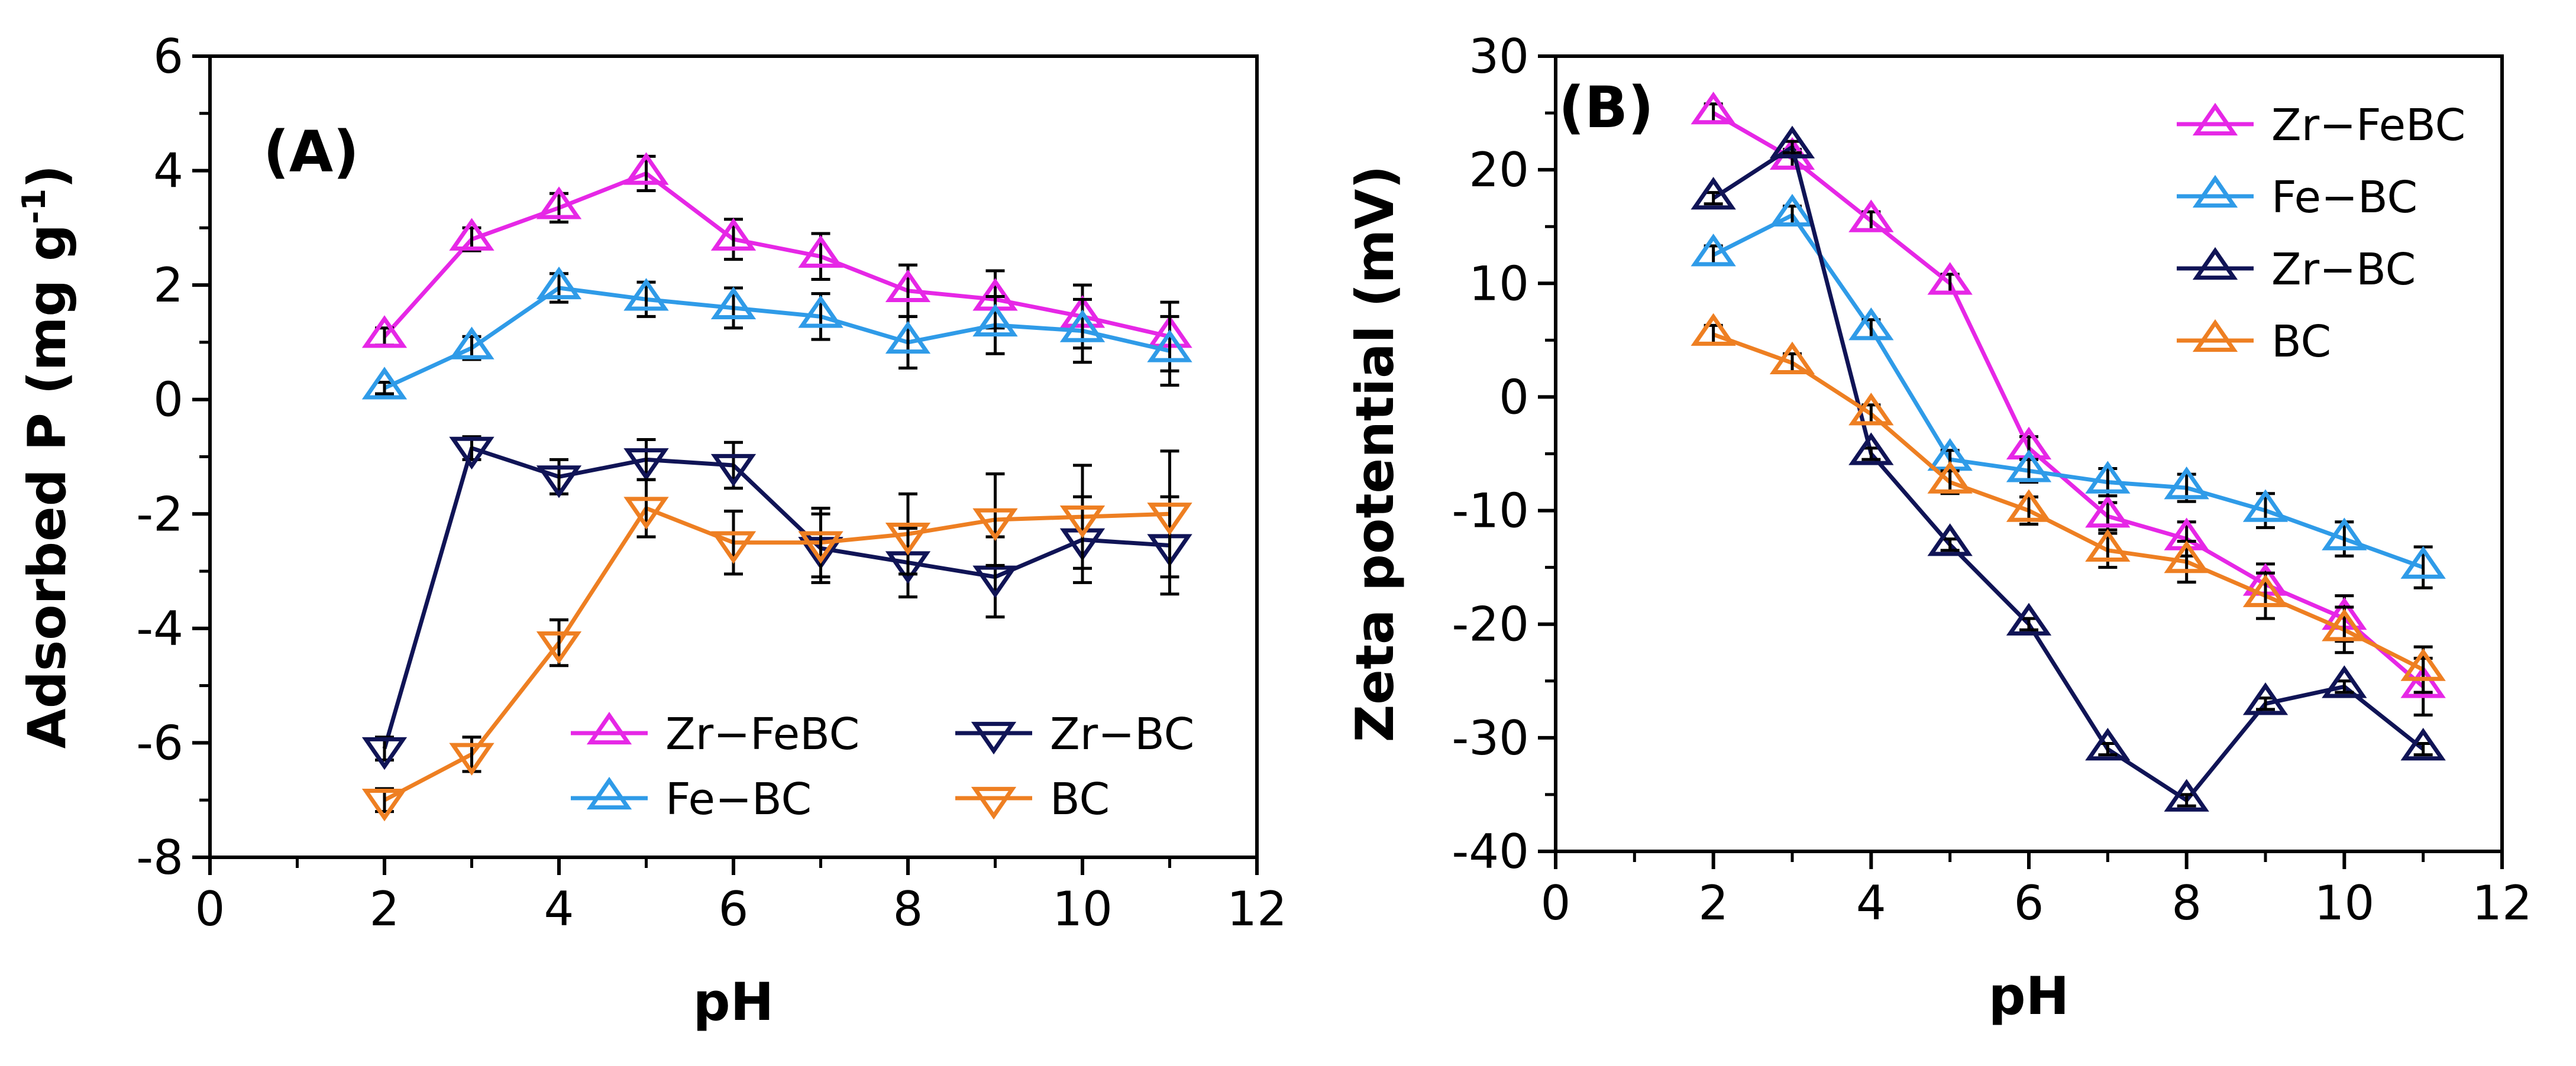 This screenshot has width=2576, height=1066. Describe the element at coordinates (159, 858) in the screenshot. I see `y-tick-label: -8` at that location.